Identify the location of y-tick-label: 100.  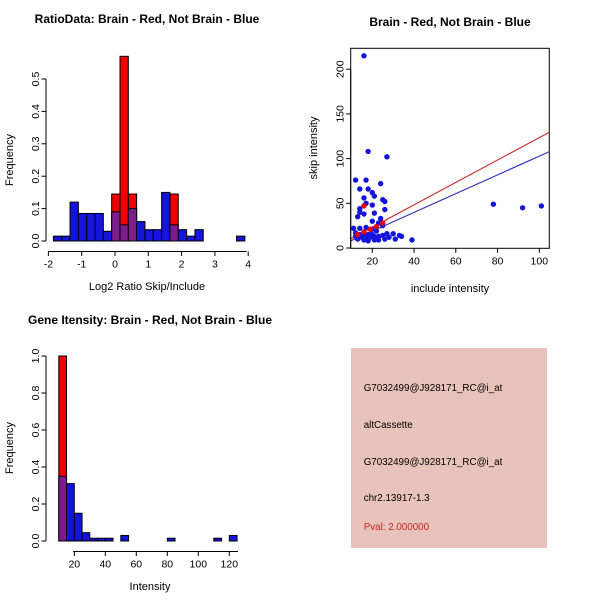
(341, 159).